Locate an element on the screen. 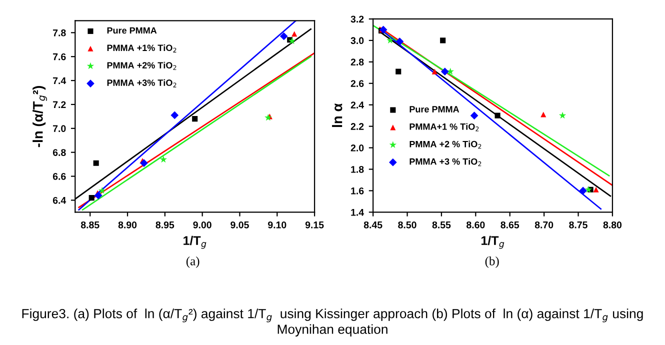 This screenshot has height=345, width=665. x-tick-label: 8.60 is located at coordinates (475, 224).